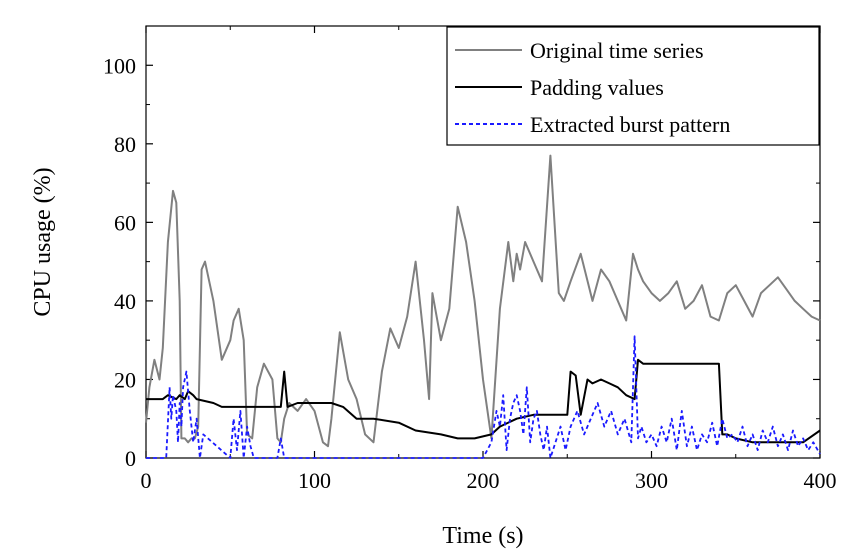 The height and width of the screenshot is (550, 868). What do you see at coordinates (125, 379) in the screenshot?
I see `y-tick-label-1: 20` at bounding box center [125, 379].